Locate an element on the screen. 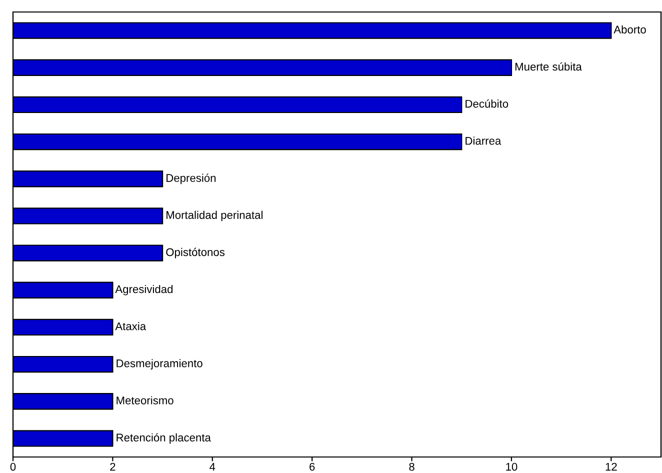 Image resolution: width=662 pixels, height=473 pixels. x-tick-label: 4 is located at coordinates (213, 466).